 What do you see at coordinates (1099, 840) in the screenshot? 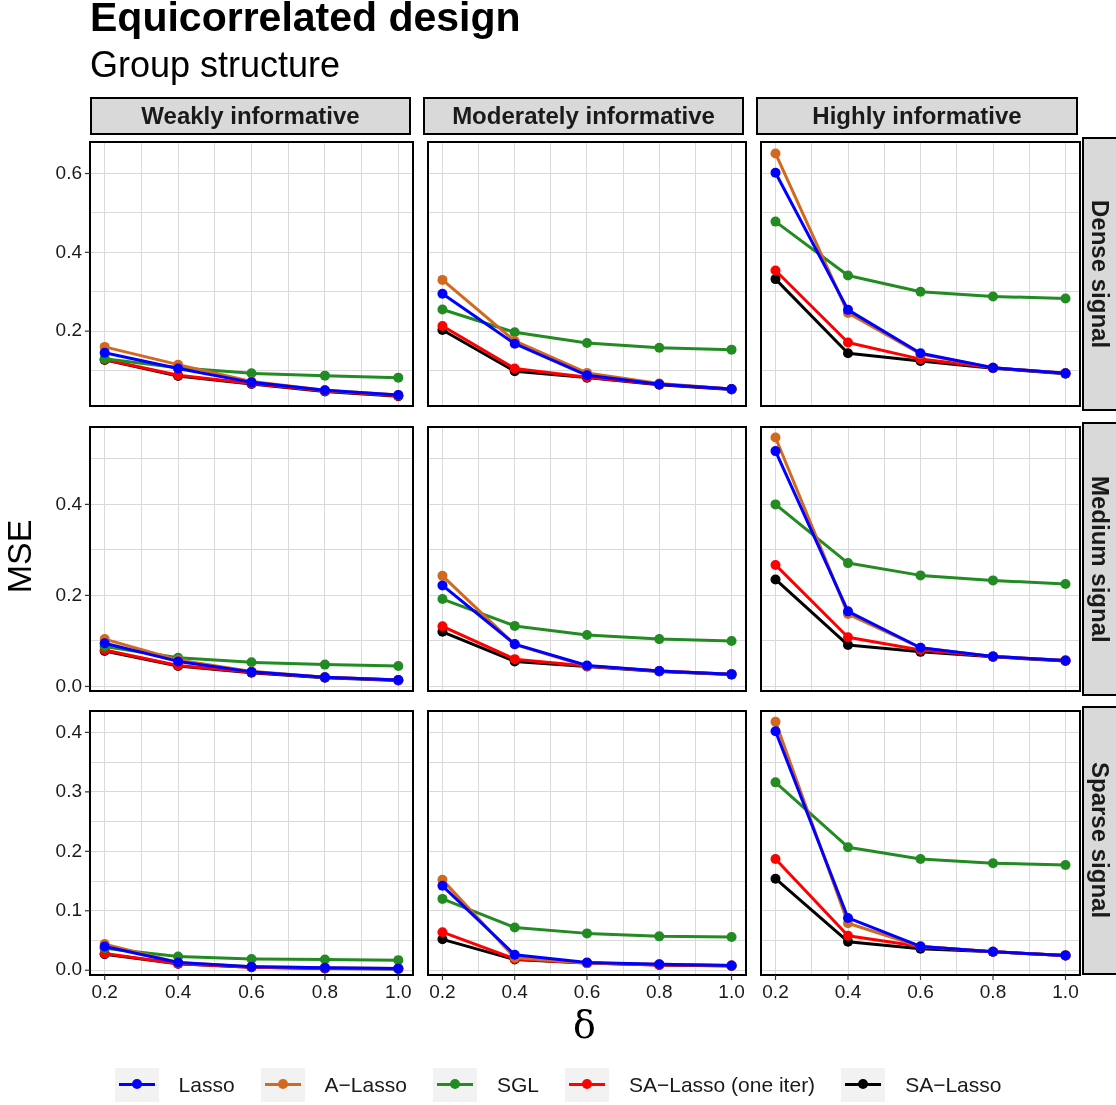
I see `y2-axis-title: Sparse signal` at bounding box center [1099, 840].